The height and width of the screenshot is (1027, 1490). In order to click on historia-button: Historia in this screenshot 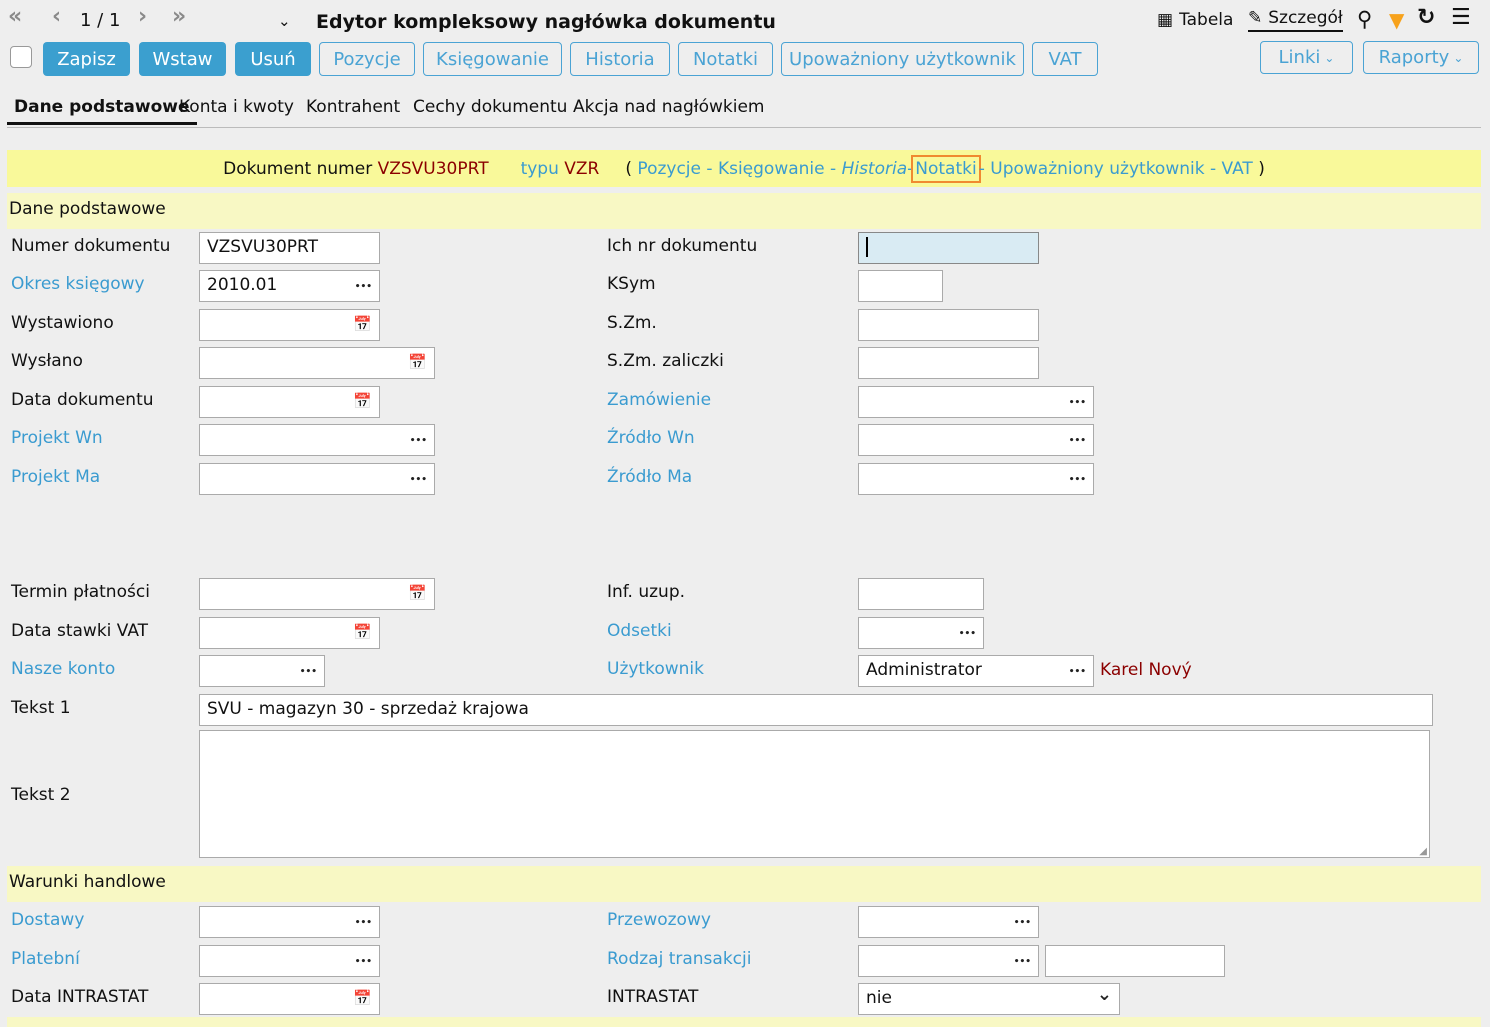, I will do `click(620, 59)`.